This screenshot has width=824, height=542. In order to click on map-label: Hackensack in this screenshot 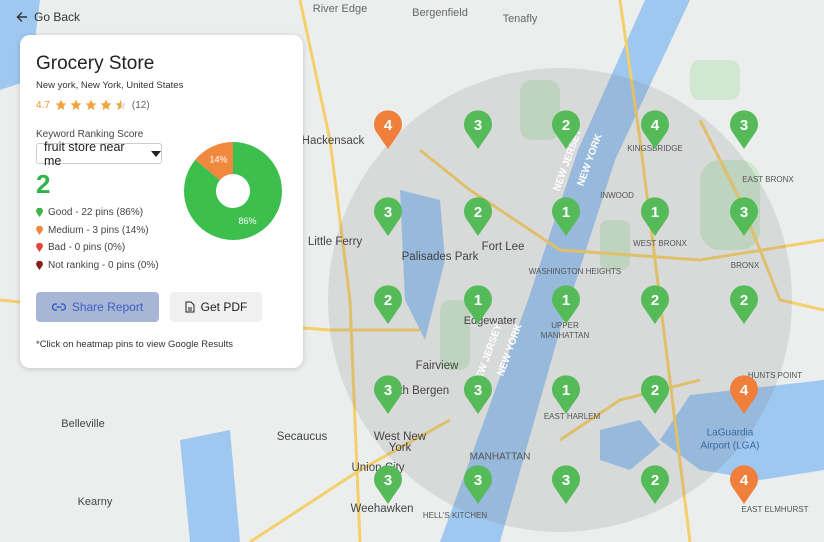, I will do `click(333, 141)`.